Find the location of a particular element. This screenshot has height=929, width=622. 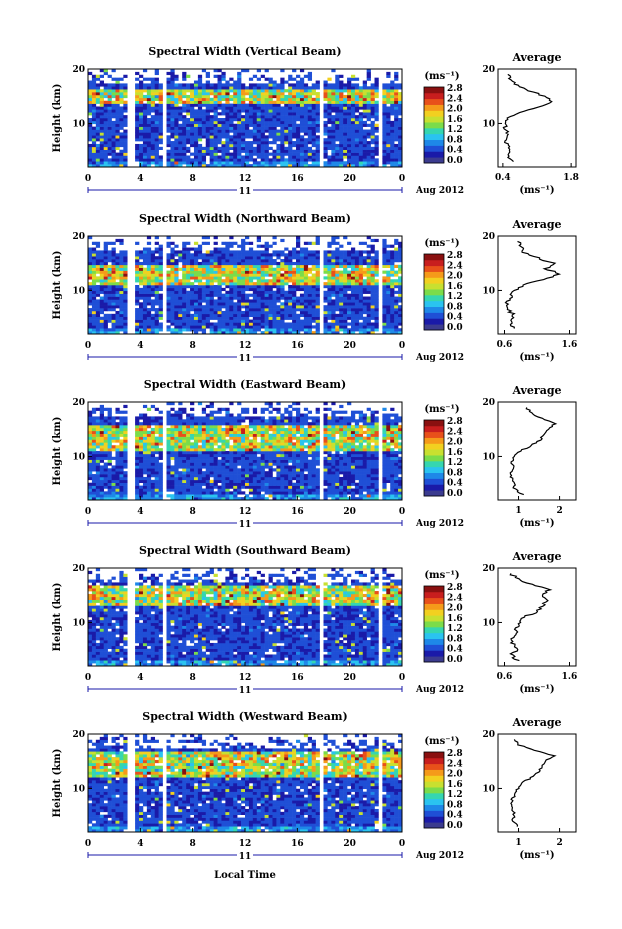

profile-x-tick-label: 1.6 is located at coordinates (570, 345).